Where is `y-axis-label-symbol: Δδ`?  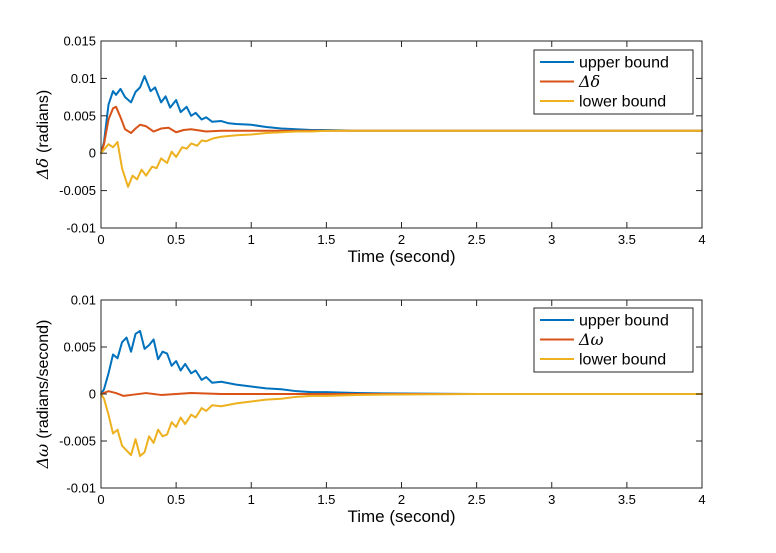 y-axis-label-symbol: Δδ is located at coordinates (42, 169).